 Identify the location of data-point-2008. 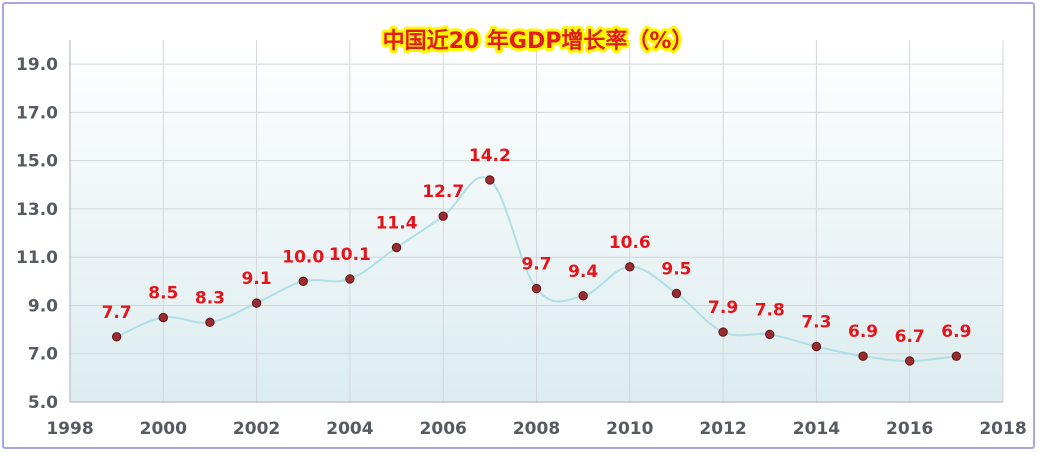
(536, 288).